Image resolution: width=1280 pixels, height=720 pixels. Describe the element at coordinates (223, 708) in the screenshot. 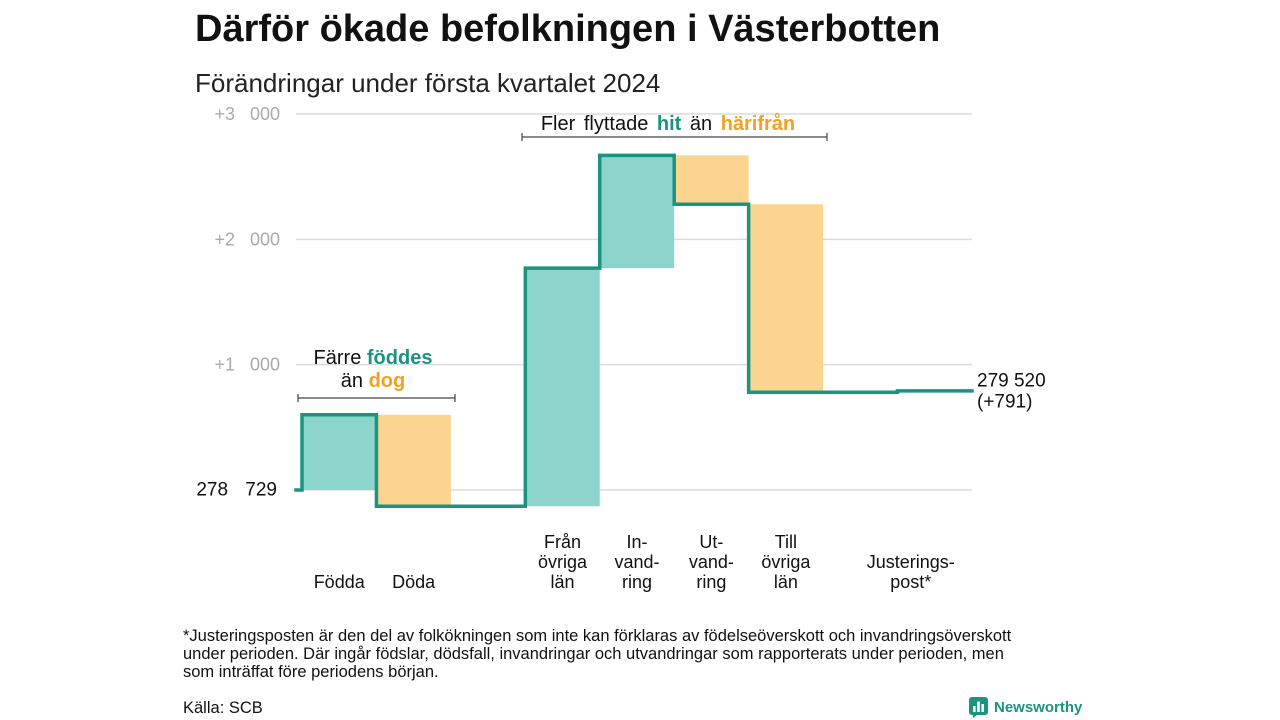

I see `source-note: Källa: SCB` at that location.